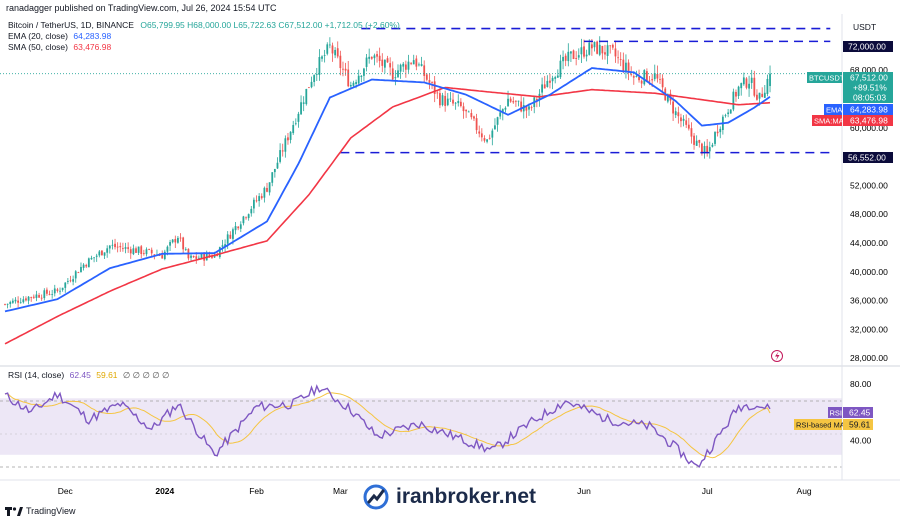 This screenshot has height=522, width=900. I want to click on ema-value-tag-bg, so click(868, 109).